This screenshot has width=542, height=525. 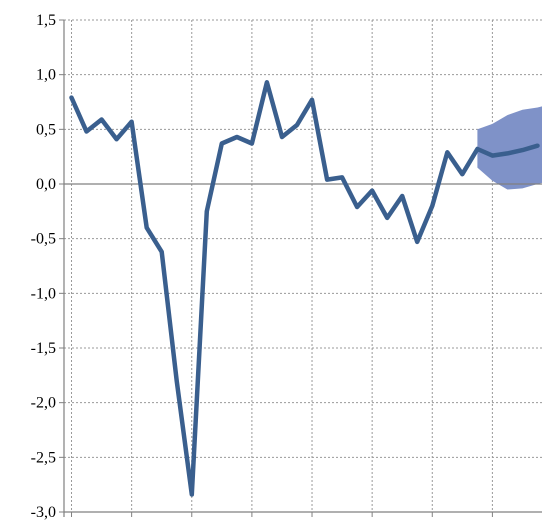 I want to click on forecast-band, so click(x=509, y=148).